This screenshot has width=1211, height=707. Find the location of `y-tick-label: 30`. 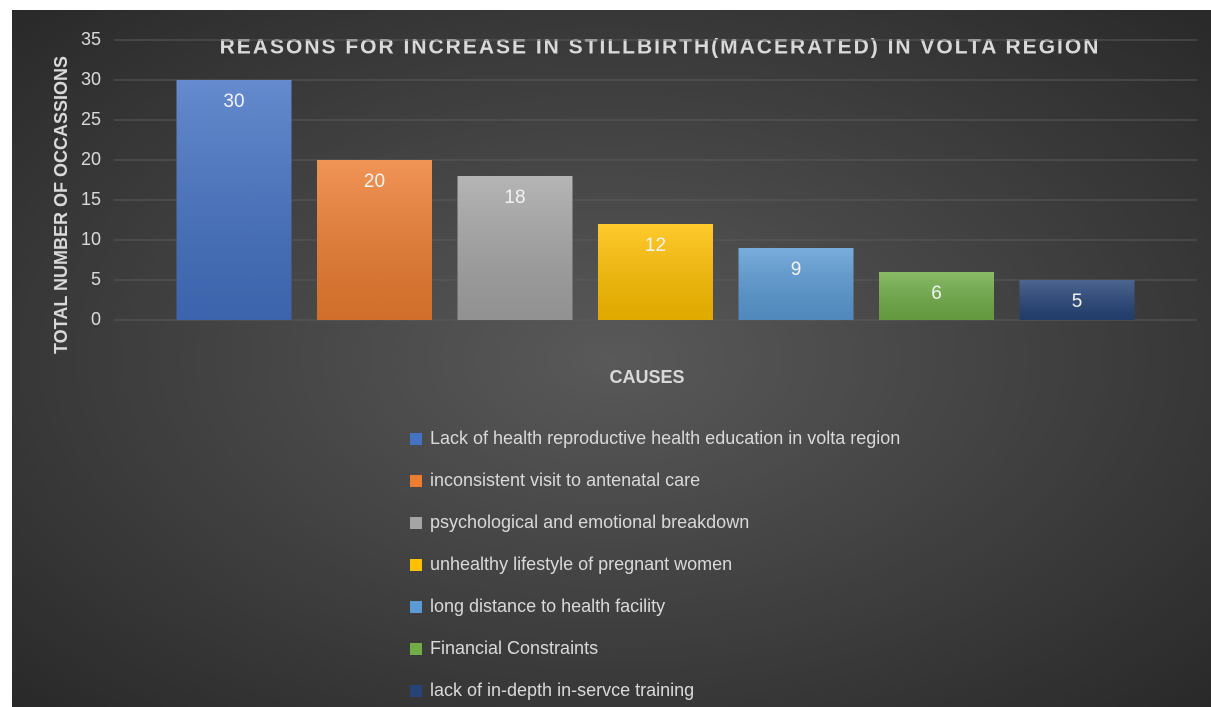

y-tick-label: 30 is located at coordinates (91, 79).